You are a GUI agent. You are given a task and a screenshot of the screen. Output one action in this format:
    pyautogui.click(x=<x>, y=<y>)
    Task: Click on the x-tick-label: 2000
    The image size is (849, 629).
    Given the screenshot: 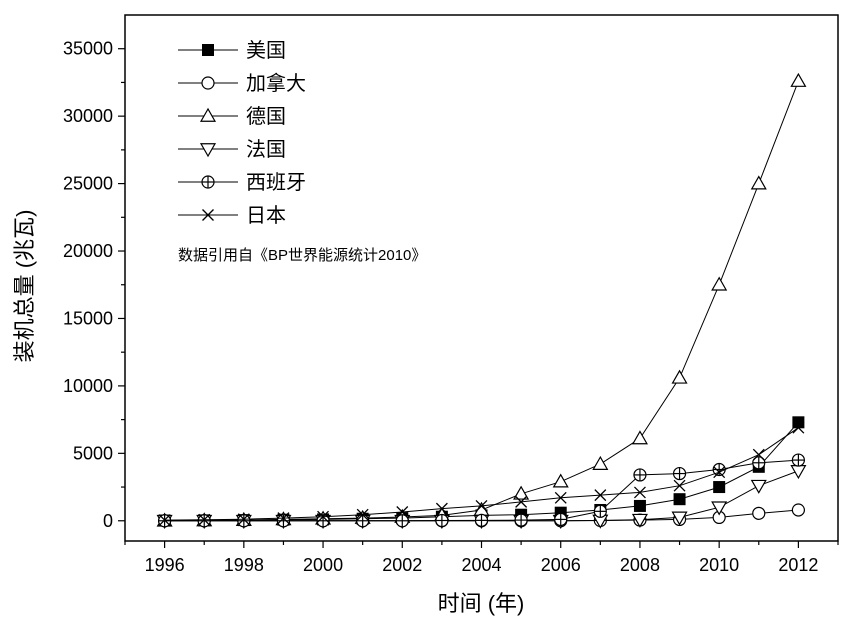 What is the action you would take?
    pyautogui.click(x=323, y=565)
    